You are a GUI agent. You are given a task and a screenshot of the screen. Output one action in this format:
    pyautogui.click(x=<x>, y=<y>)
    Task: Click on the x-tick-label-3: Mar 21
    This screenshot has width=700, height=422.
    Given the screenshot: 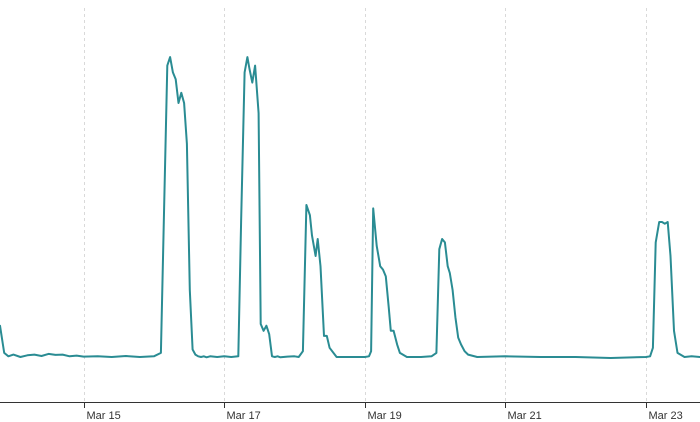 What is the action you would take?
    pyautogui.click(x=525, y=416)
    